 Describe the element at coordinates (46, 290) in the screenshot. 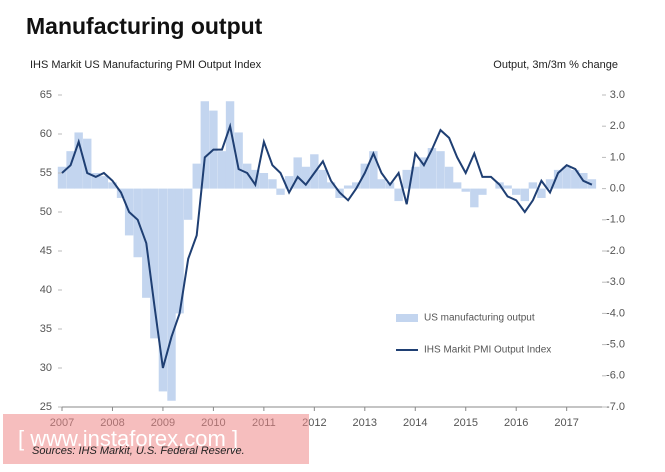

I see `y-tick-label: 40` at that location.